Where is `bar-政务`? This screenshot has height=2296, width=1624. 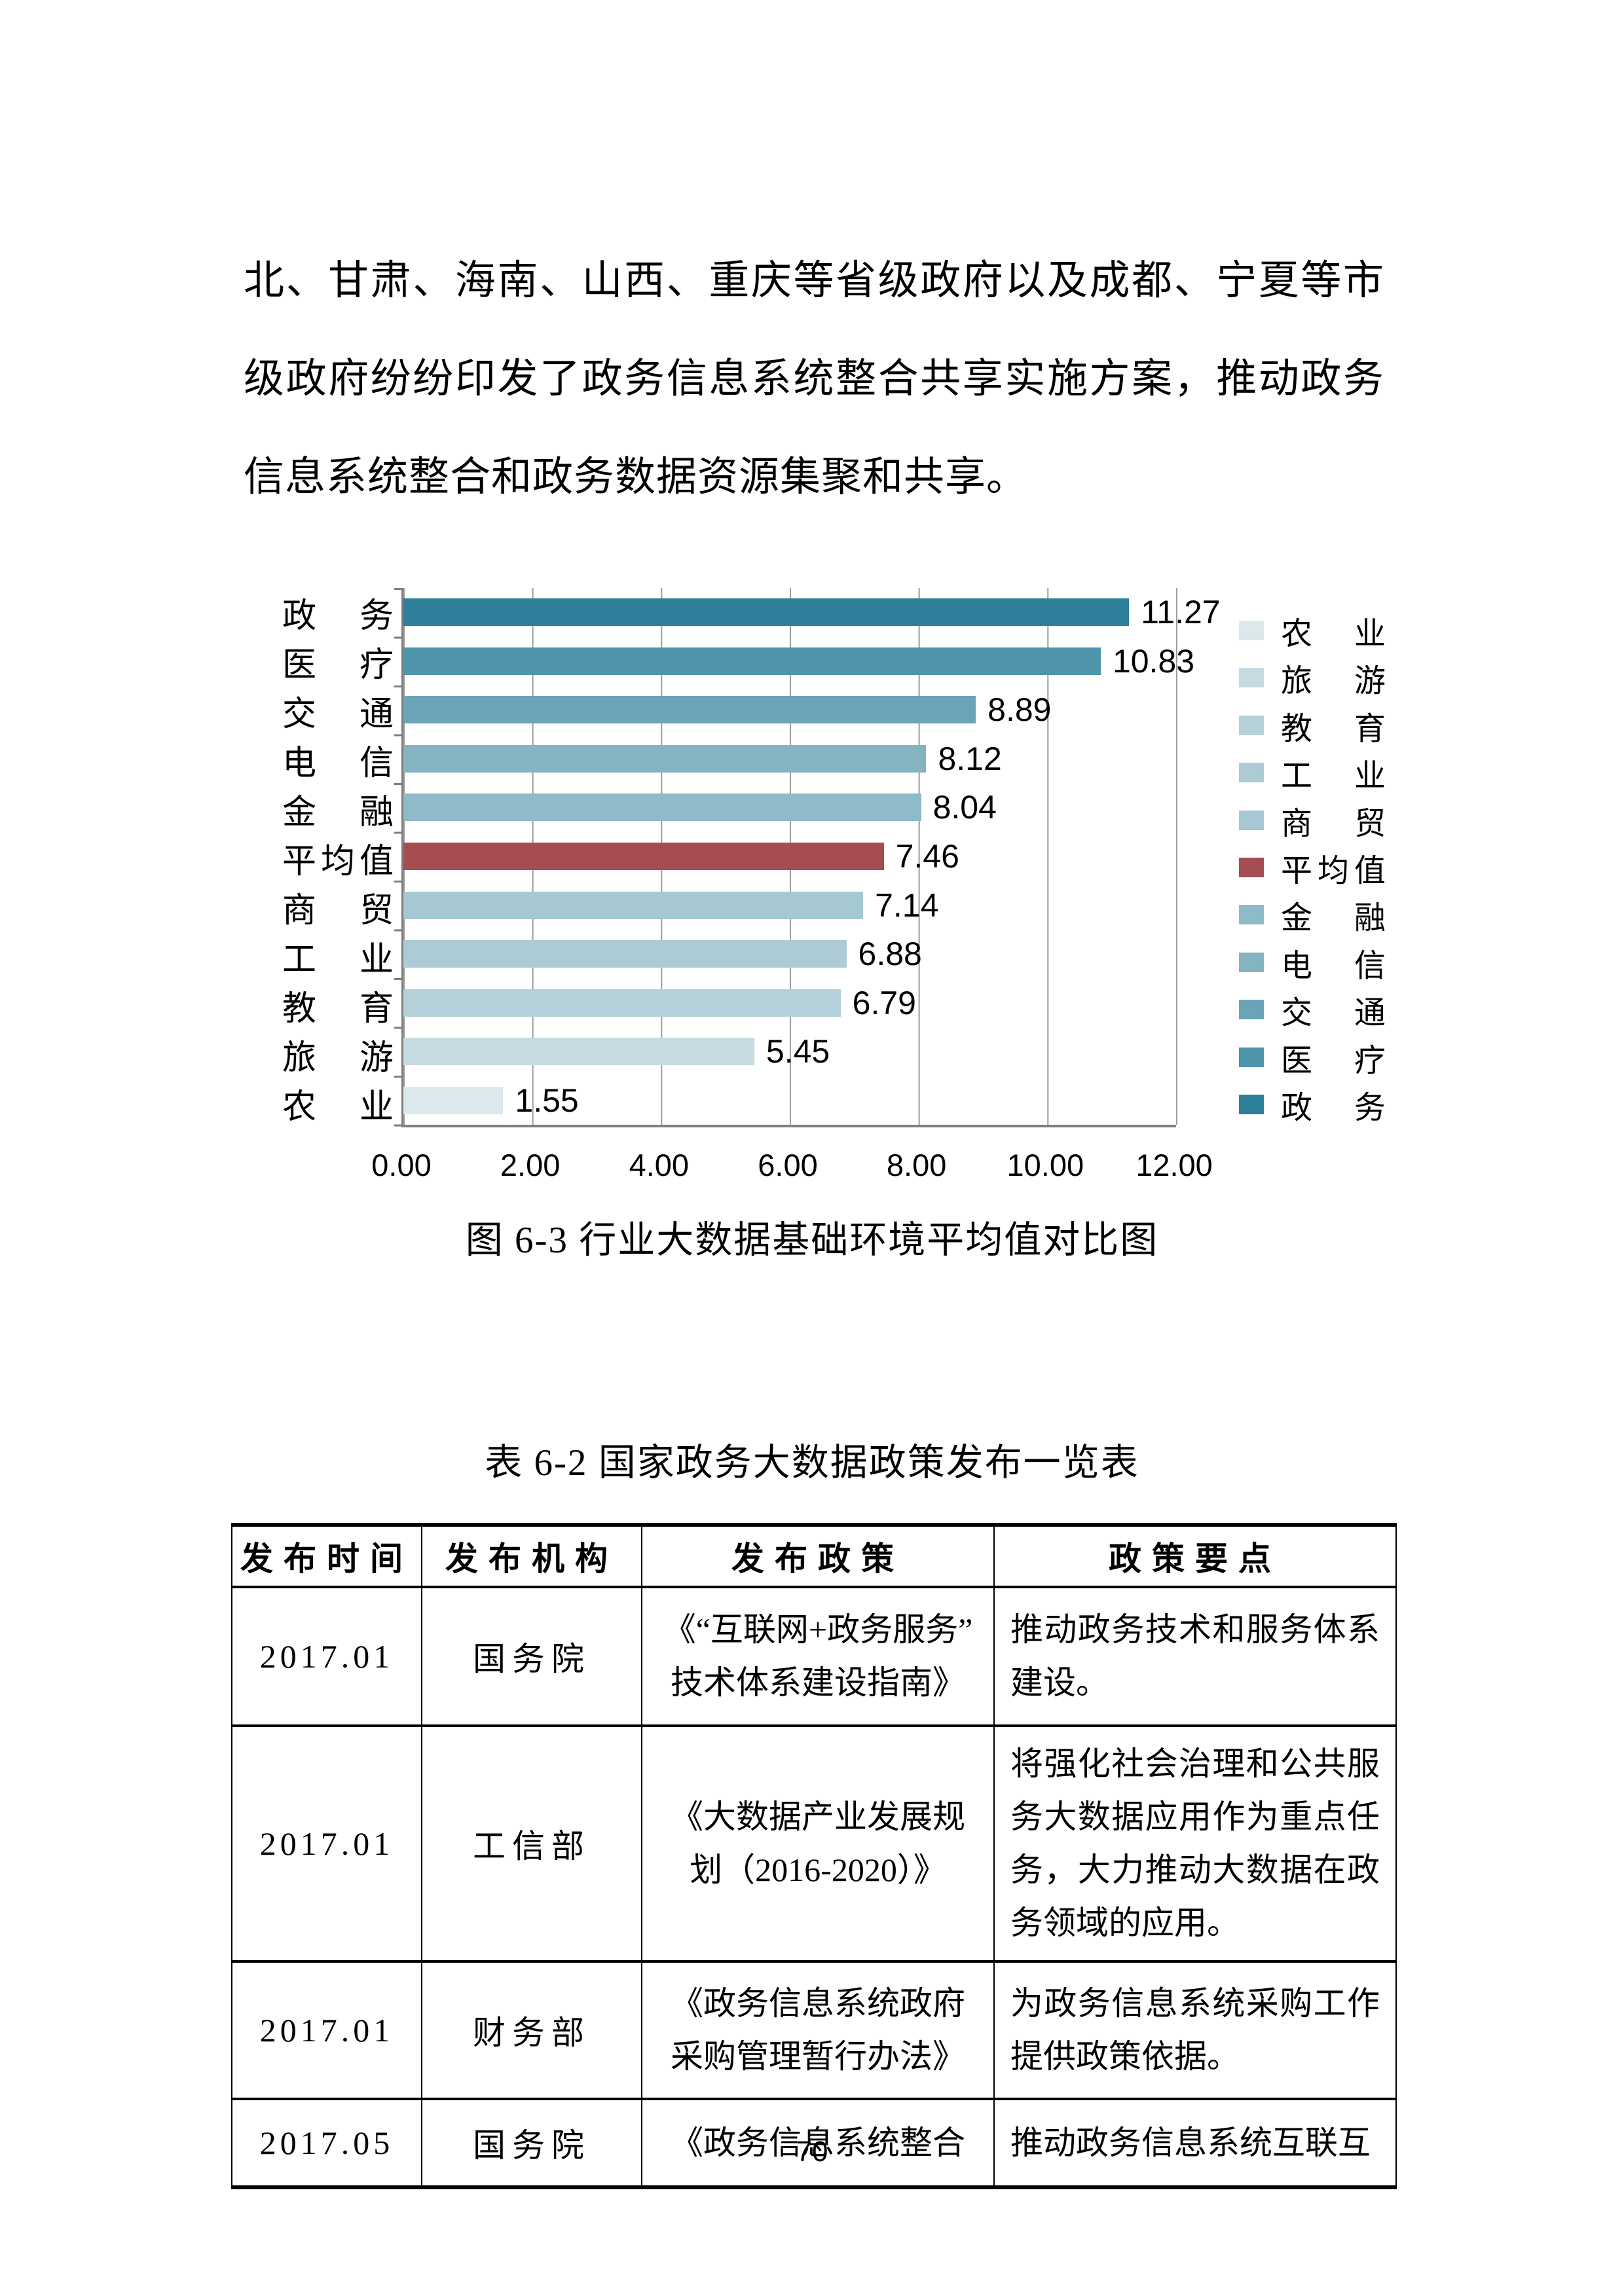
bar-政务 is located at coordinates (766, 612).